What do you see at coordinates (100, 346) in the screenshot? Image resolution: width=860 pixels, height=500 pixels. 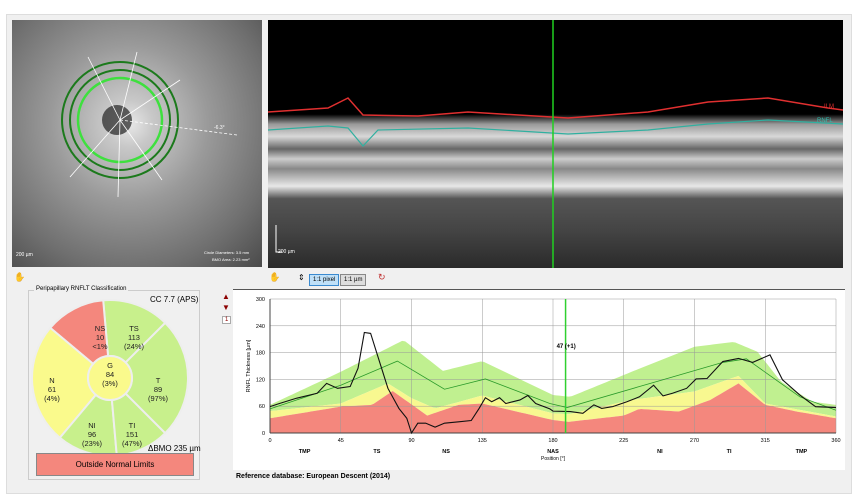 I see `sector-NS-pct: <1%` at bounding box center [100, 346].